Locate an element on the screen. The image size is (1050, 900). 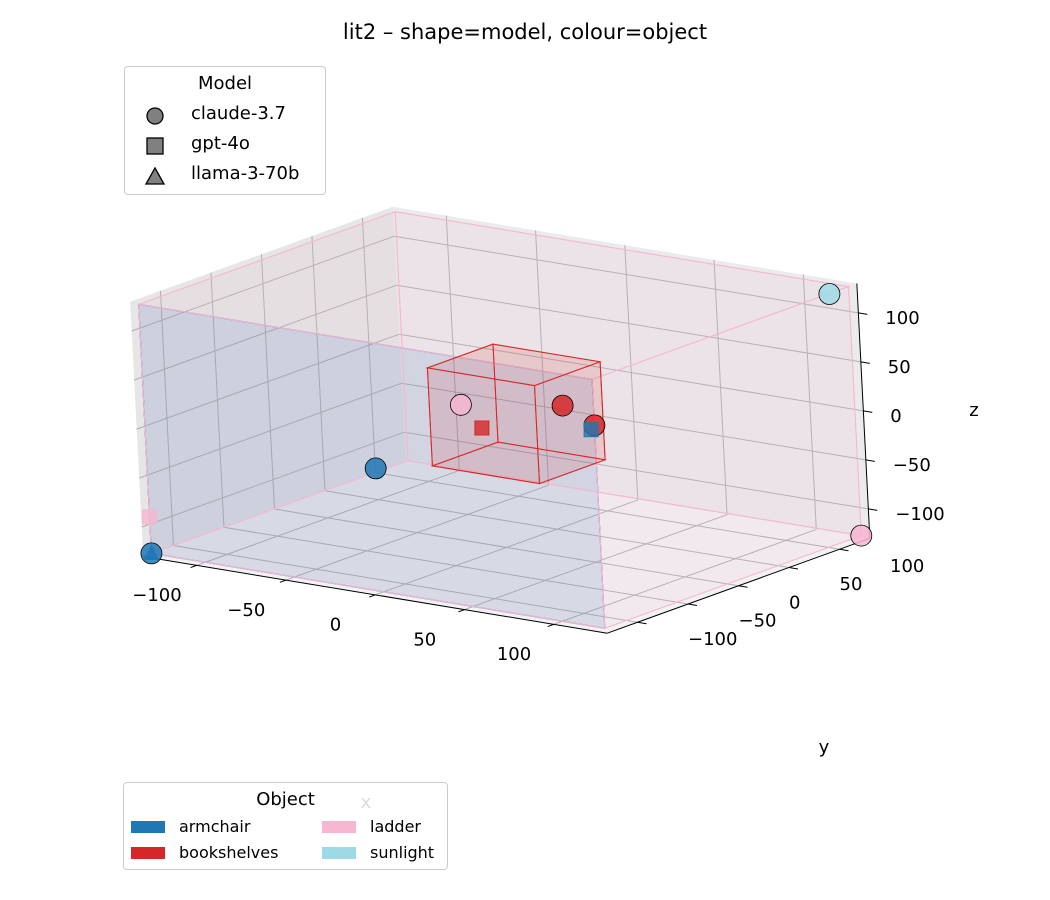
legend-label-llama: llama-3-70b is located at coordinates (245, 173).